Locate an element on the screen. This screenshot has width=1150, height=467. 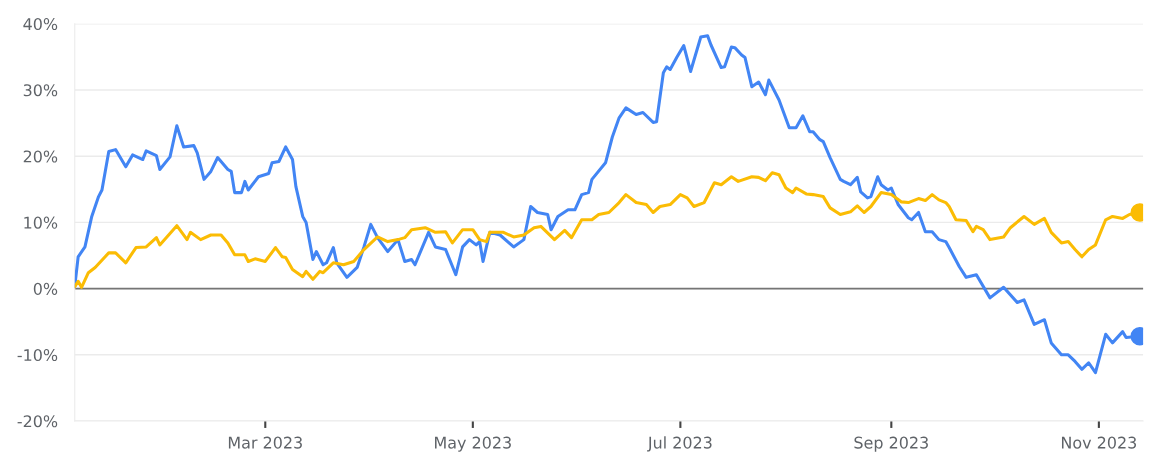
y-tick-label: -10% is located at coordinates (37, 355).